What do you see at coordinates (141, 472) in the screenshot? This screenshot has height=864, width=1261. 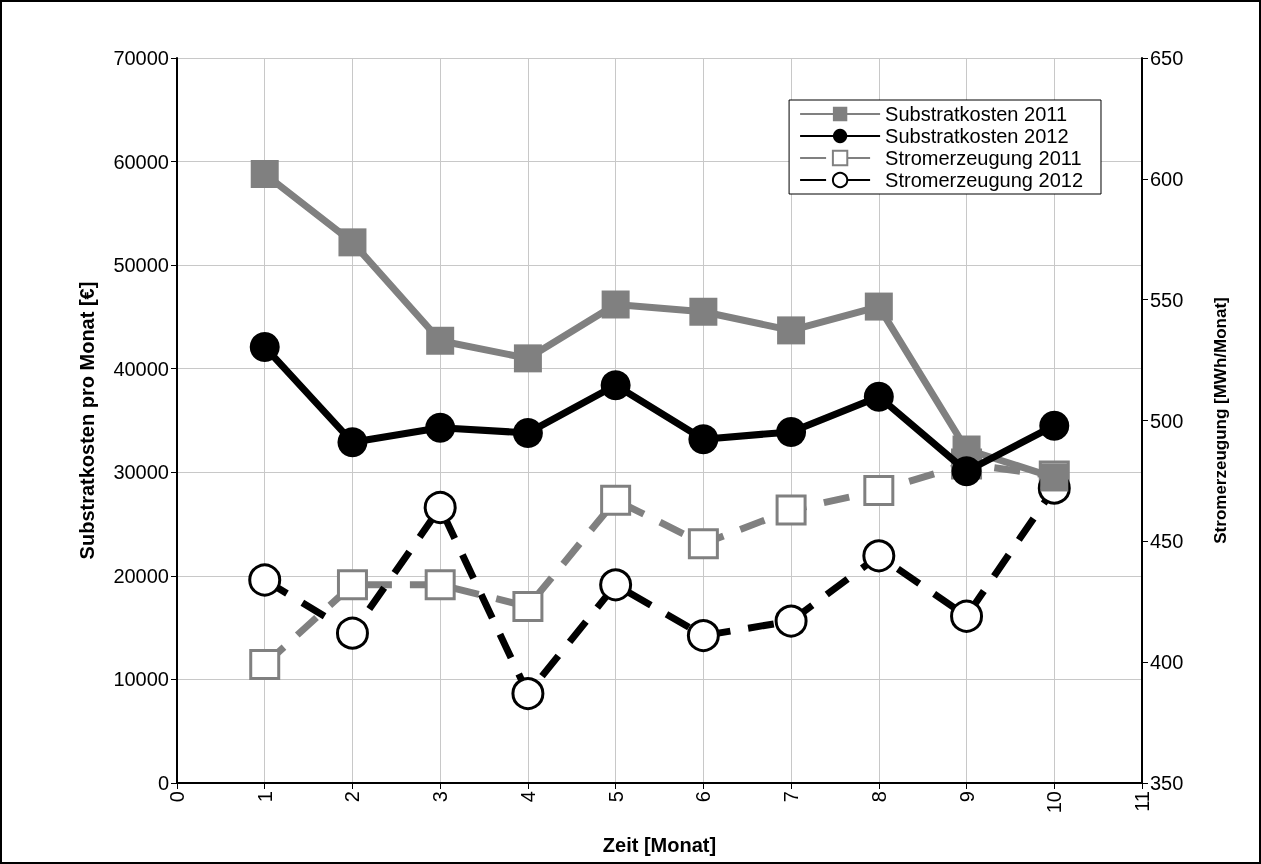 I see `y-tick-label: 30000` at bounding box center [141, 472].